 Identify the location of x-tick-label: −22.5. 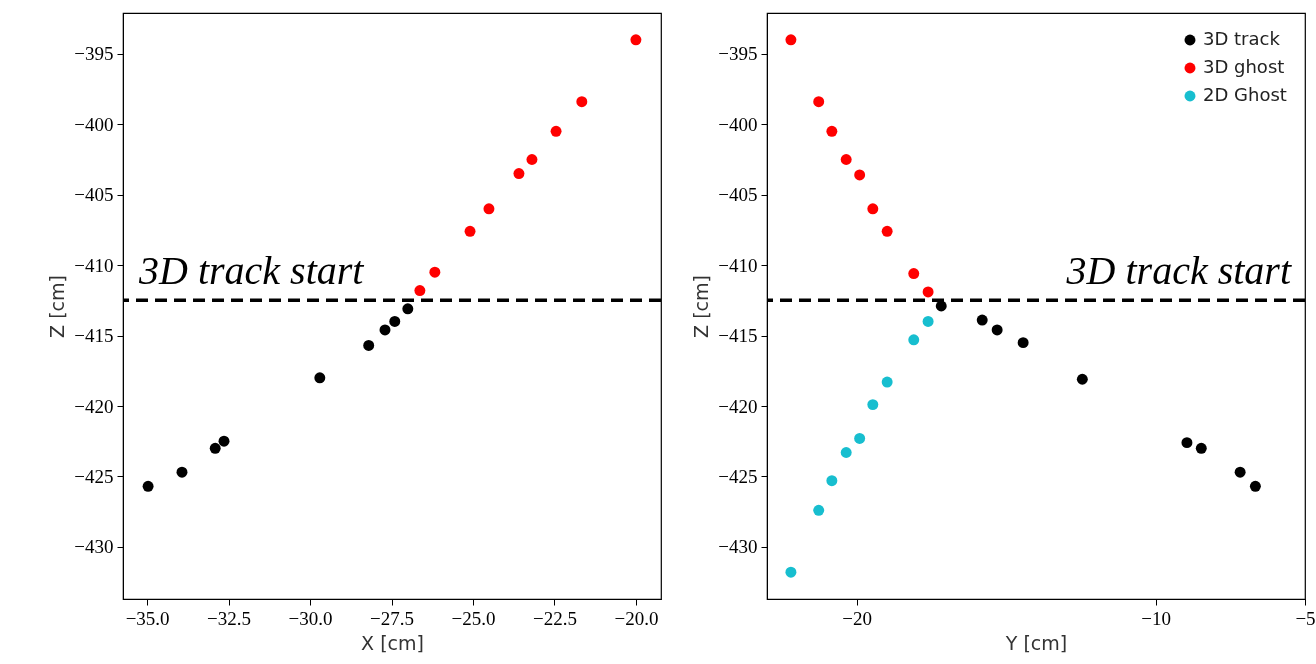
(554, 618).